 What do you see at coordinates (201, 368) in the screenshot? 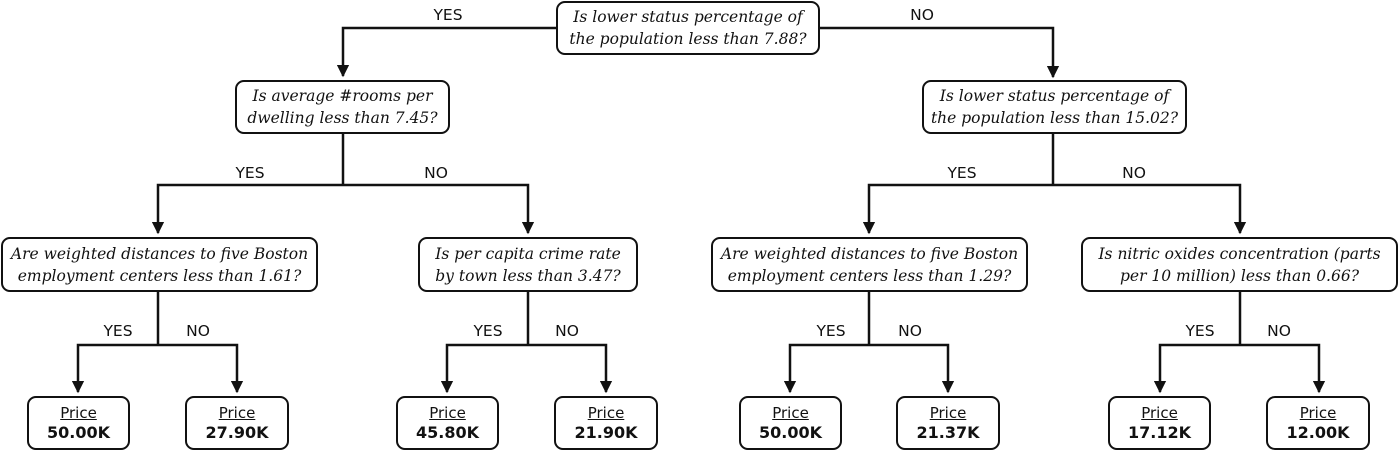
I see `edge-ll-no` at bounding box center [201, 368].